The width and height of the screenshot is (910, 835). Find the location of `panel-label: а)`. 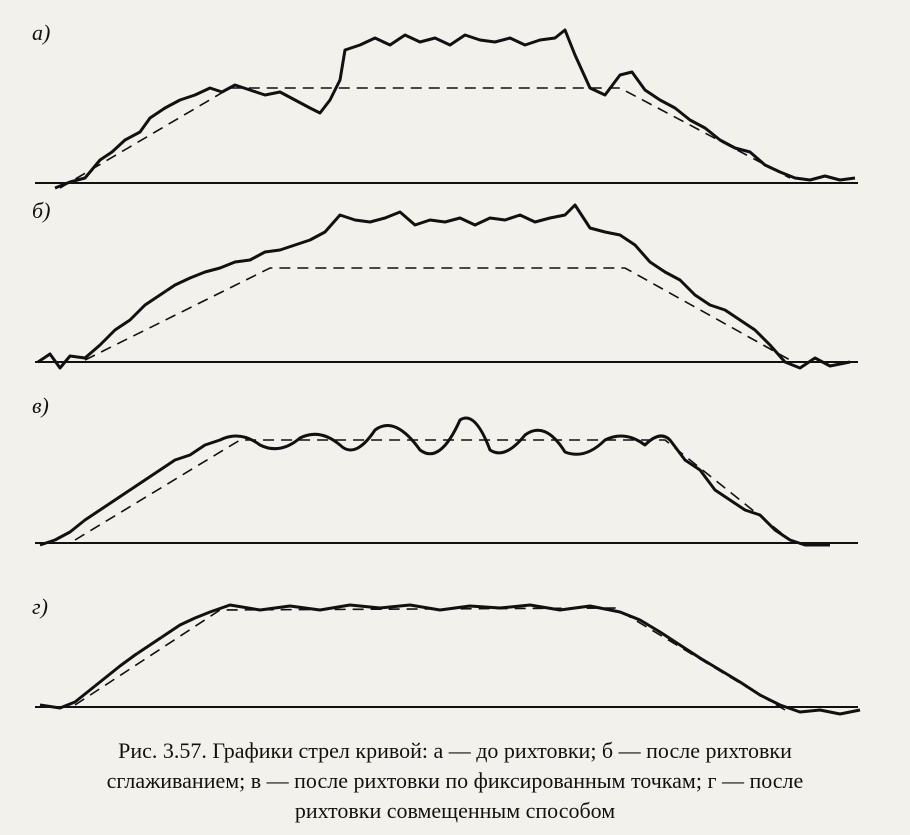

panel-label: а) is located at coordinates (41, 32).